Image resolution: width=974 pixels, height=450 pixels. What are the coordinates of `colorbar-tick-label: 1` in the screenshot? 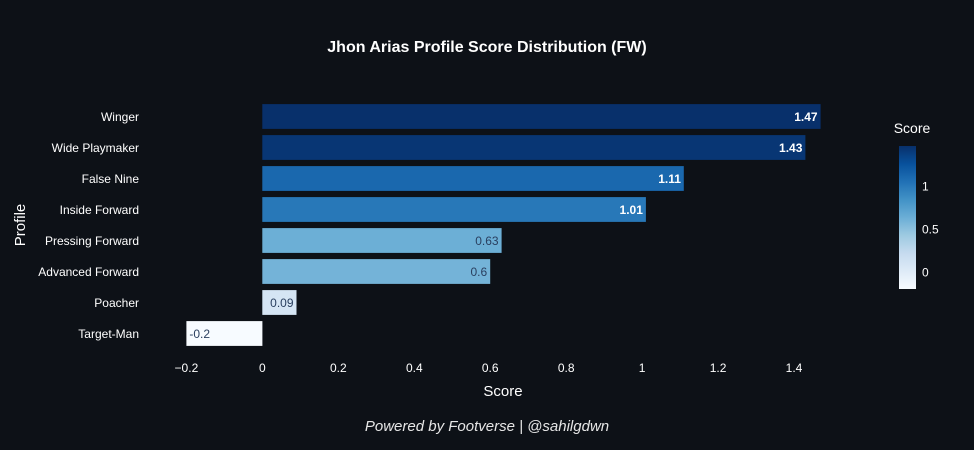 It's located at (925, 187).